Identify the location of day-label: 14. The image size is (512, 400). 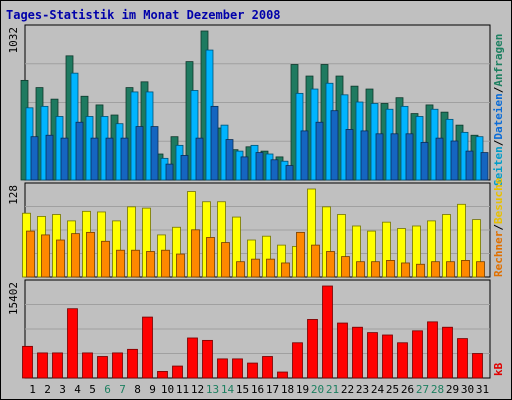
(228, 389).